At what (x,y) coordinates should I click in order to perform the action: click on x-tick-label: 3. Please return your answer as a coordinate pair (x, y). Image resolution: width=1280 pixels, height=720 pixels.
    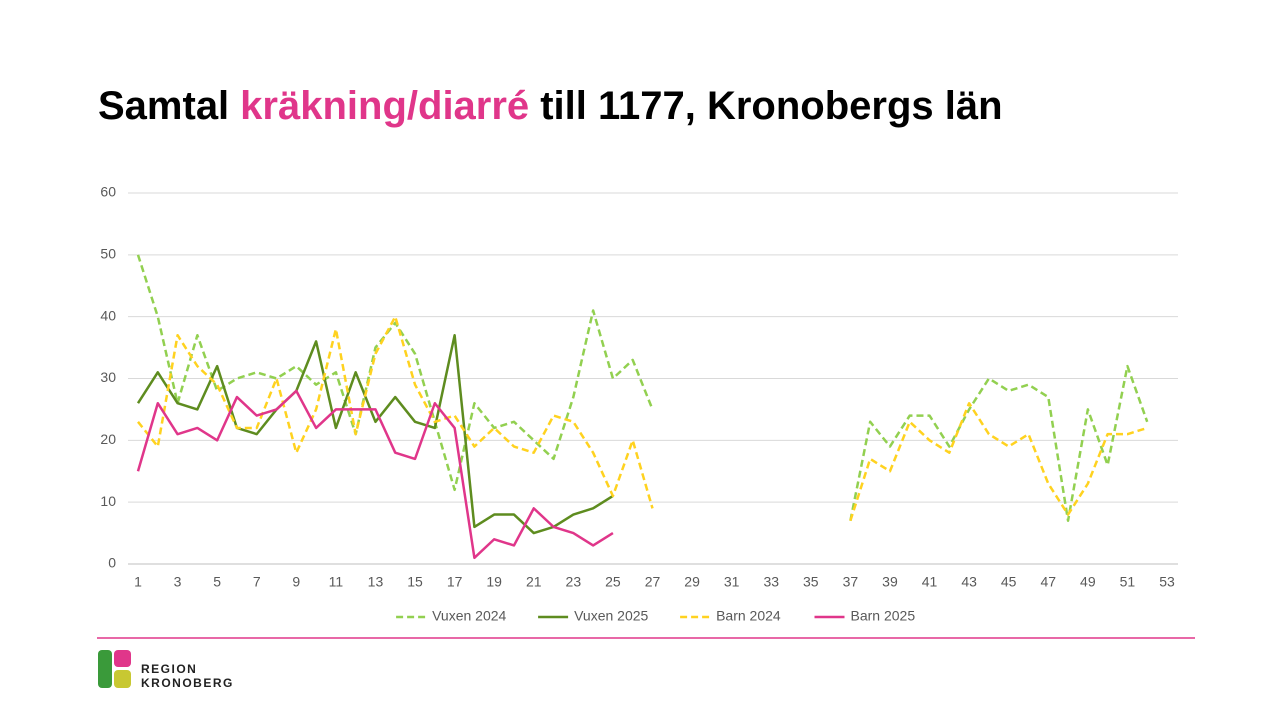
    Looking at the image, I should click on (178, 582).